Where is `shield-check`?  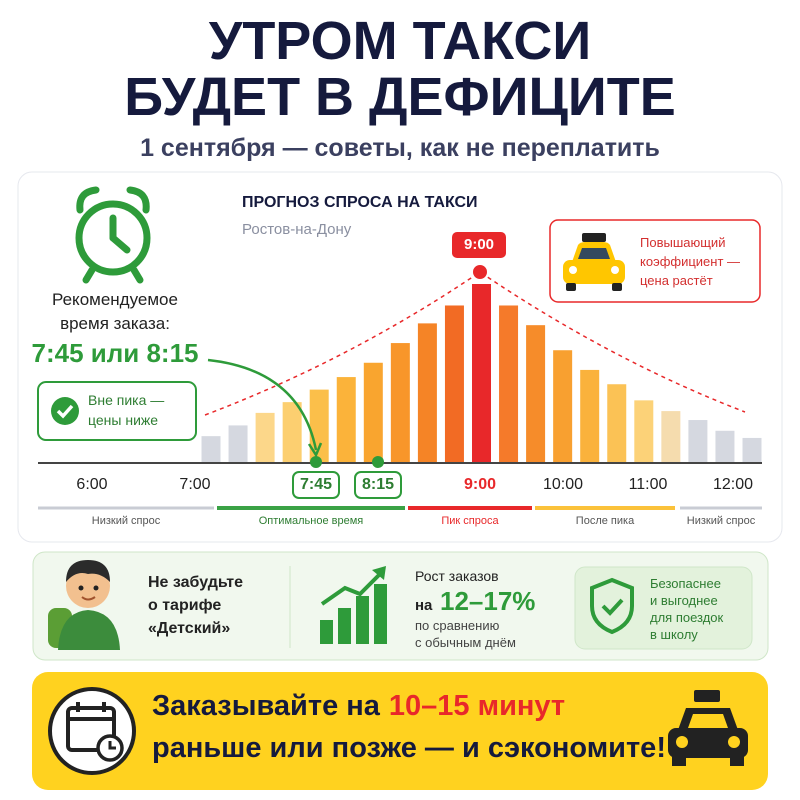 shield-check is located at coordinates (612, 607).